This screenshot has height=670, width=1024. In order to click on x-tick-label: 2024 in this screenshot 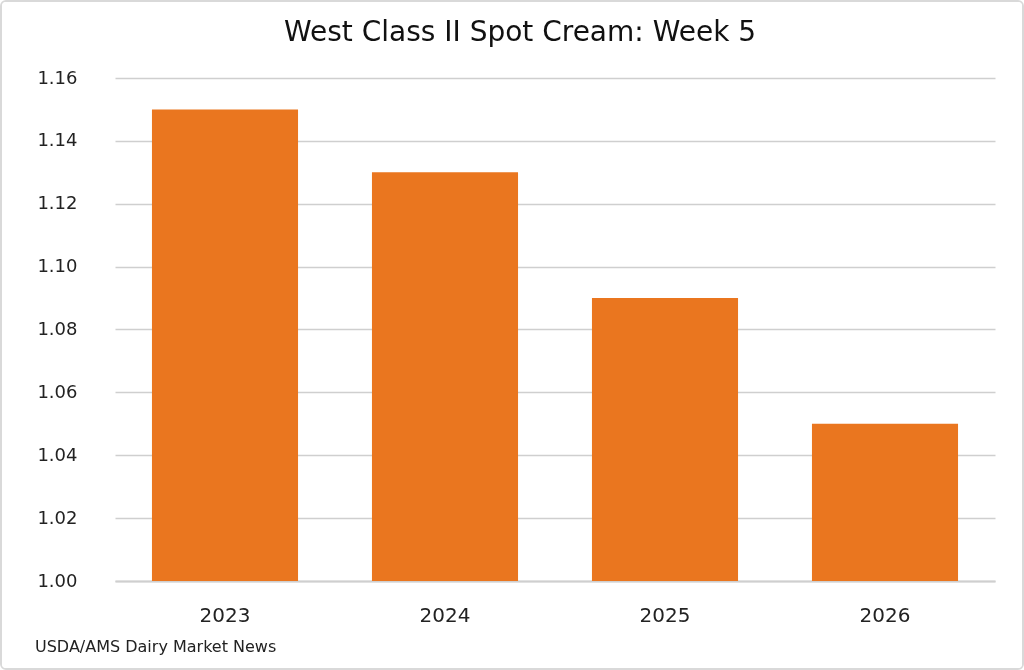, I will do `click(445, 614)`.